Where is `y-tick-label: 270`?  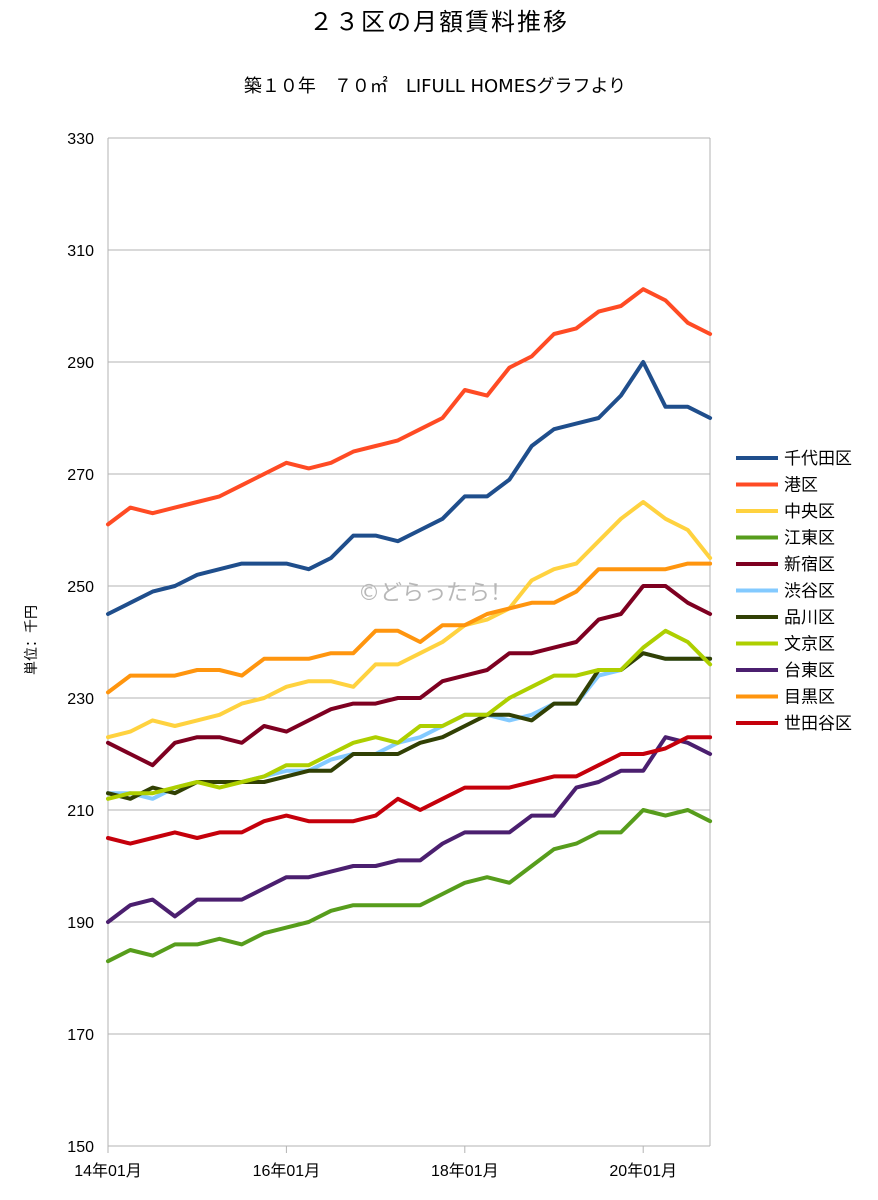
y-tick-label: 270 is located at coordinates (80, 475).